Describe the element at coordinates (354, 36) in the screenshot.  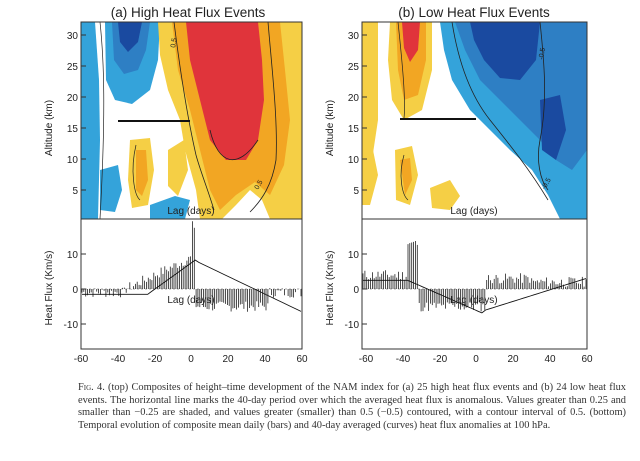
I see `panel-b-ytick-30: 30` at that location.